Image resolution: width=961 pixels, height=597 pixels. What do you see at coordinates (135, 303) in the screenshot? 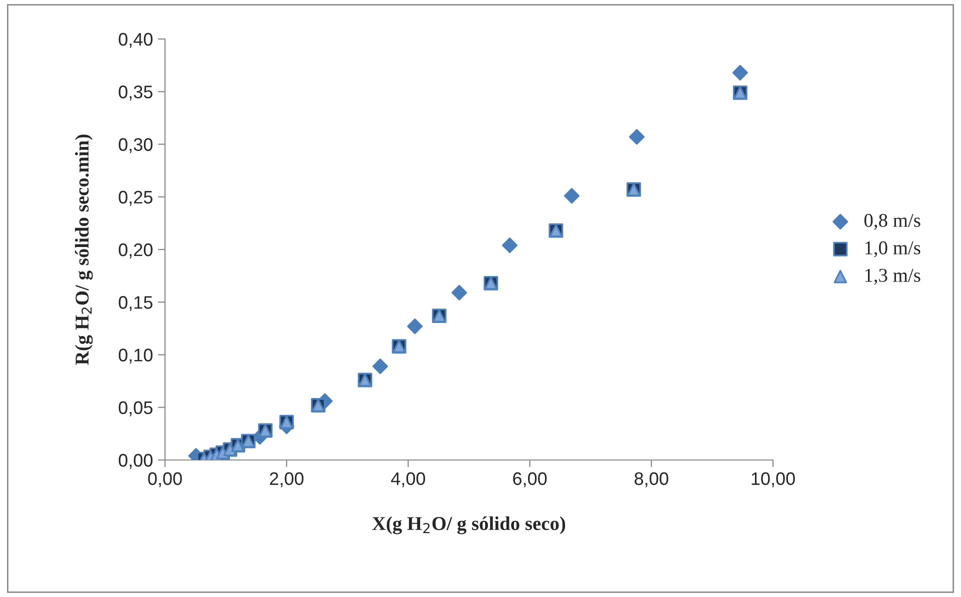
I see `y-tick-label: 0,15` at bounding box center [135, 303].